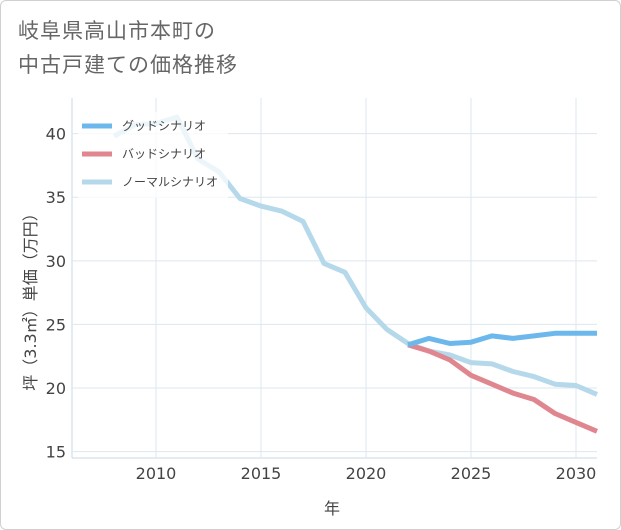 The width and height of the screenshot is (621, 530). I want to click on y-tick-label: 35, so click(56, 197).